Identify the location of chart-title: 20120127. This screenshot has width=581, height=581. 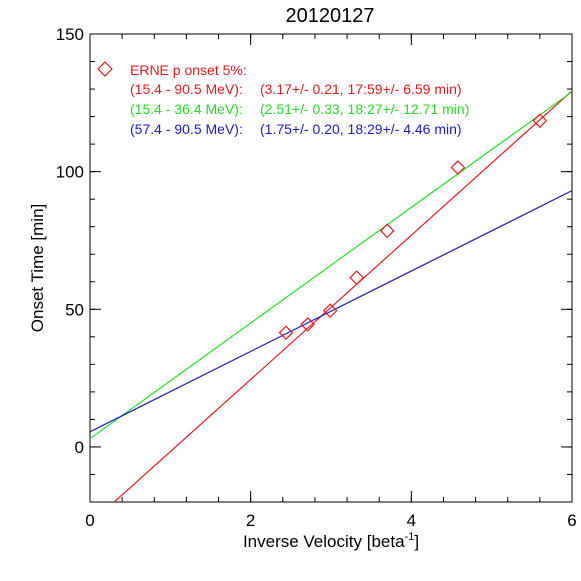
(330, 16).